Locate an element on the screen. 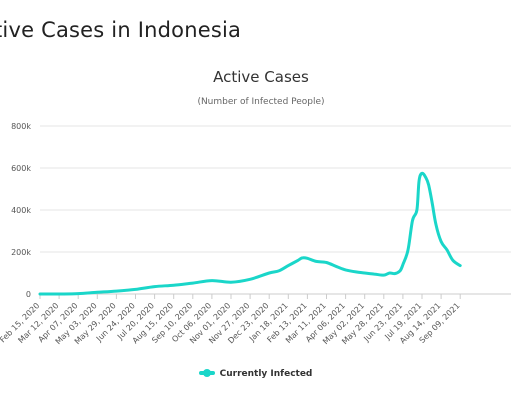 The height and width of the screenshot is (400, 511). x-axis is located at coordinates (250, 296).